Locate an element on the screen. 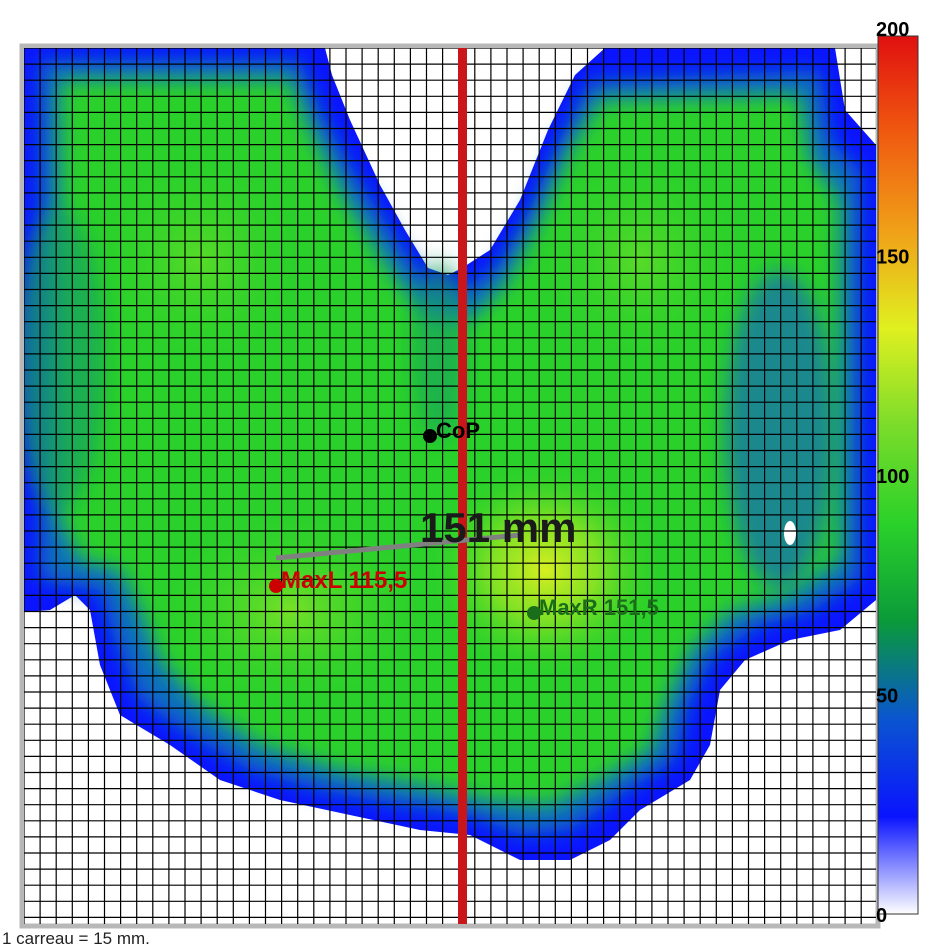  colorbar-tick-label: 150 is located at coordinates (892, 258).